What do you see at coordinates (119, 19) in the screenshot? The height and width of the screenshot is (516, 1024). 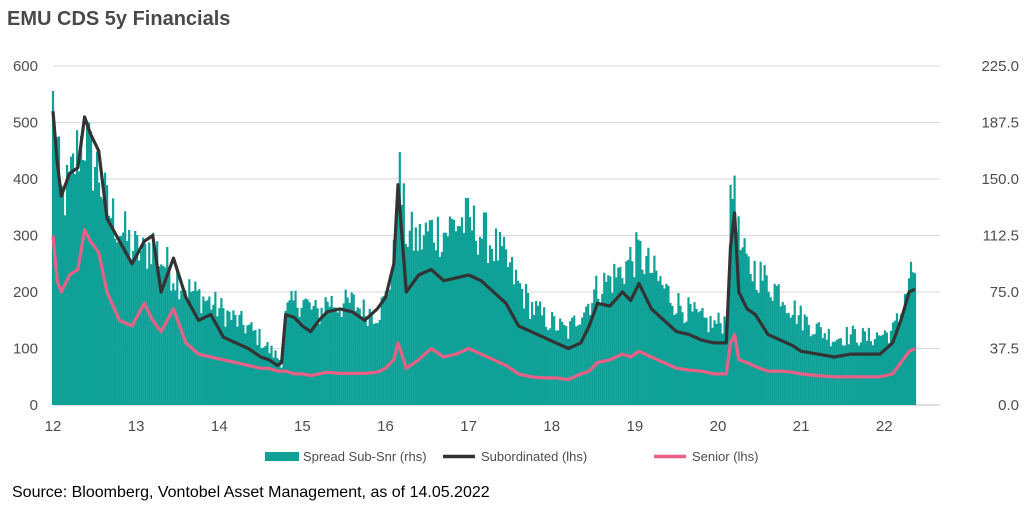 I see `chart-title: EMU CDS 5y Financials` at bounding box center [119, 19].